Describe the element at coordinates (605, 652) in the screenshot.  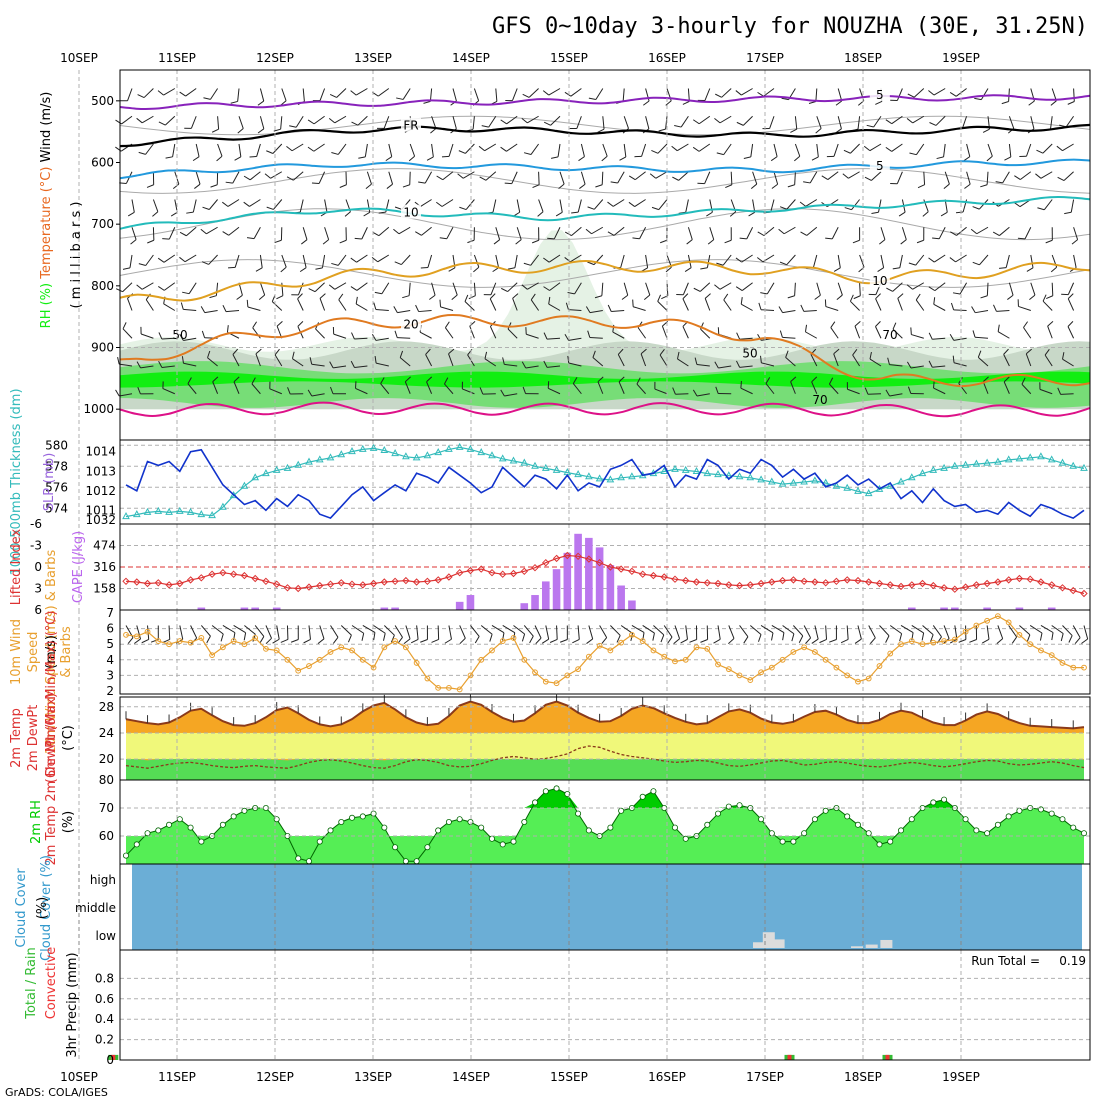
I see `wind-frame` at that location.